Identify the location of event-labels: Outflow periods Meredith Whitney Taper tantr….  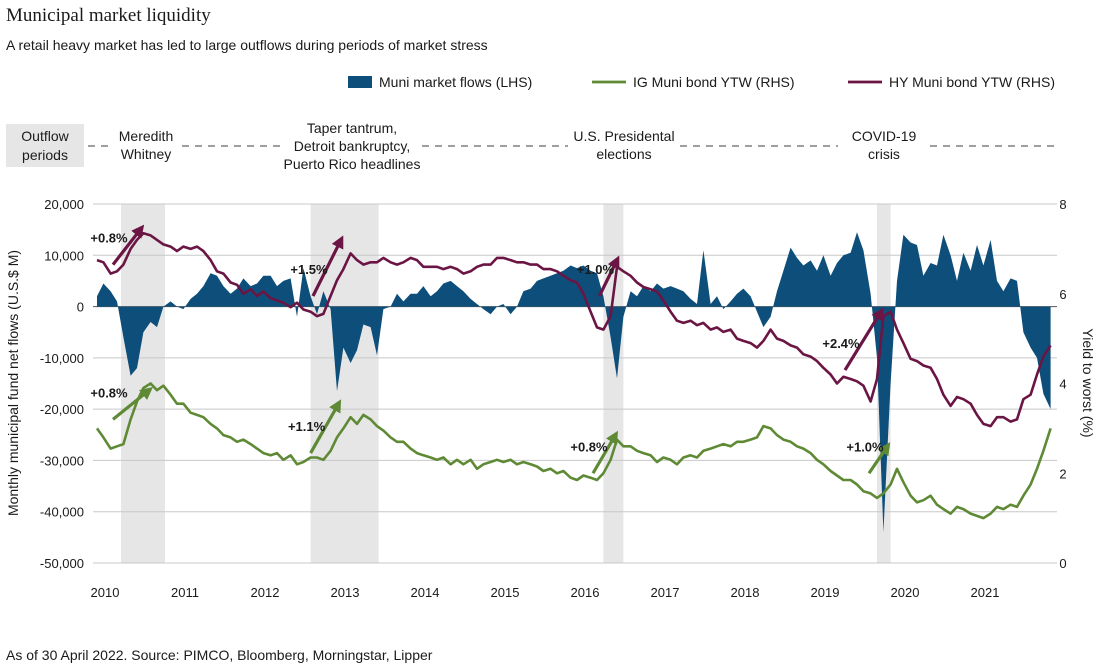
(530, 146).